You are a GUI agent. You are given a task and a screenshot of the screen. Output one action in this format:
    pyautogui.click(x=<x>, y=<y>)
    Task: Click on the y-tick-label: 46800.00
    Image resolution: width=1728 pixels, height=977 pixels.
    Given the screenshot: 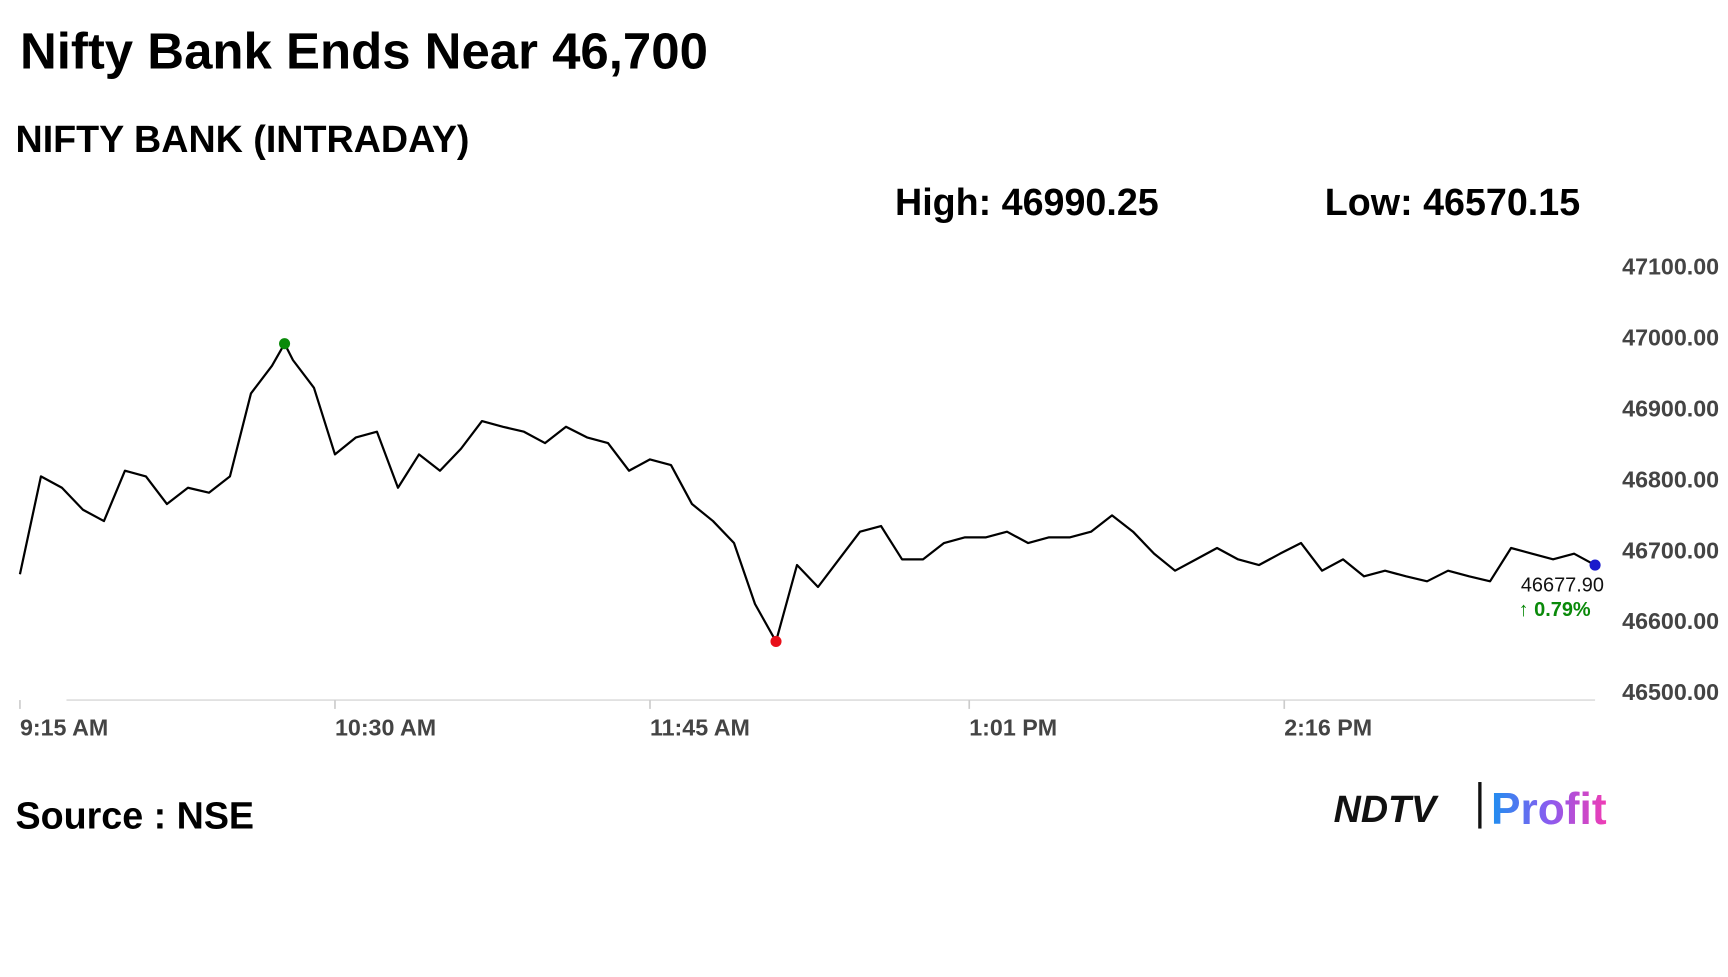 What is the action you would take?
    pyautogui.click(x=1670, y=479)
    